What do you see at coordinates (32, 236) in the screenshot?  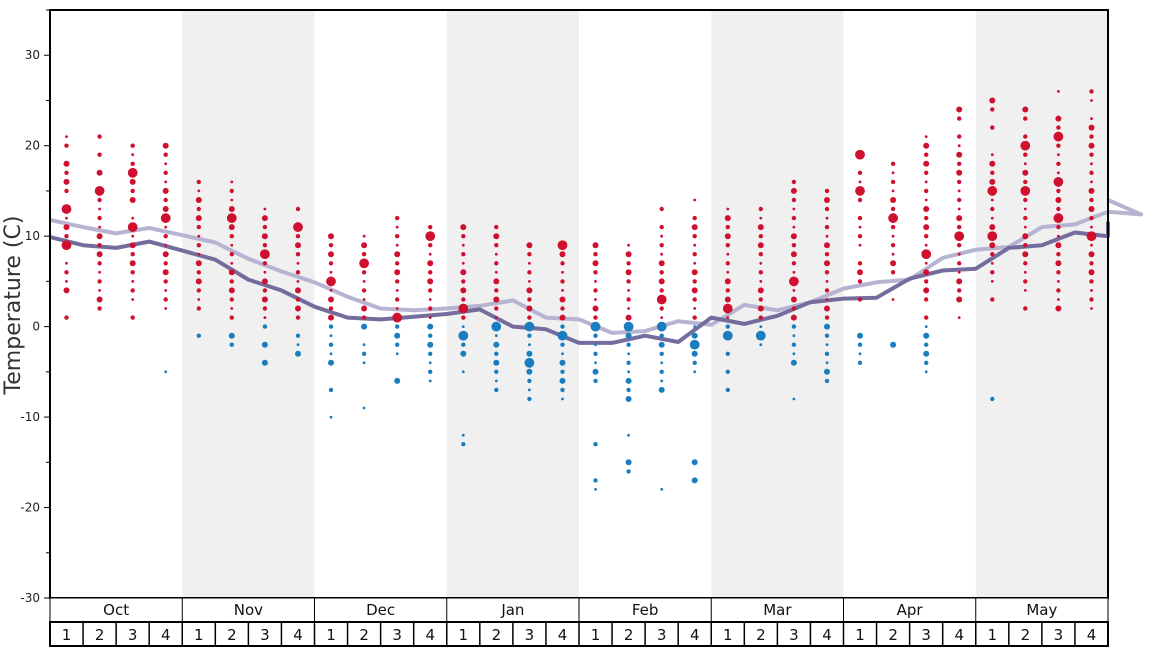 I see `y-tick-label: 10` at bounding box center [32, 236].